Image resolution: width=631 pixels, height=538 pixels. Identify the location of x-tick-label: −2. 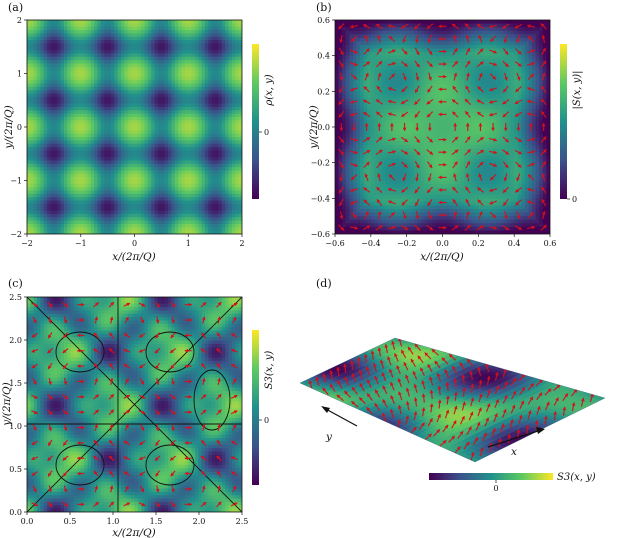
(27, 243).